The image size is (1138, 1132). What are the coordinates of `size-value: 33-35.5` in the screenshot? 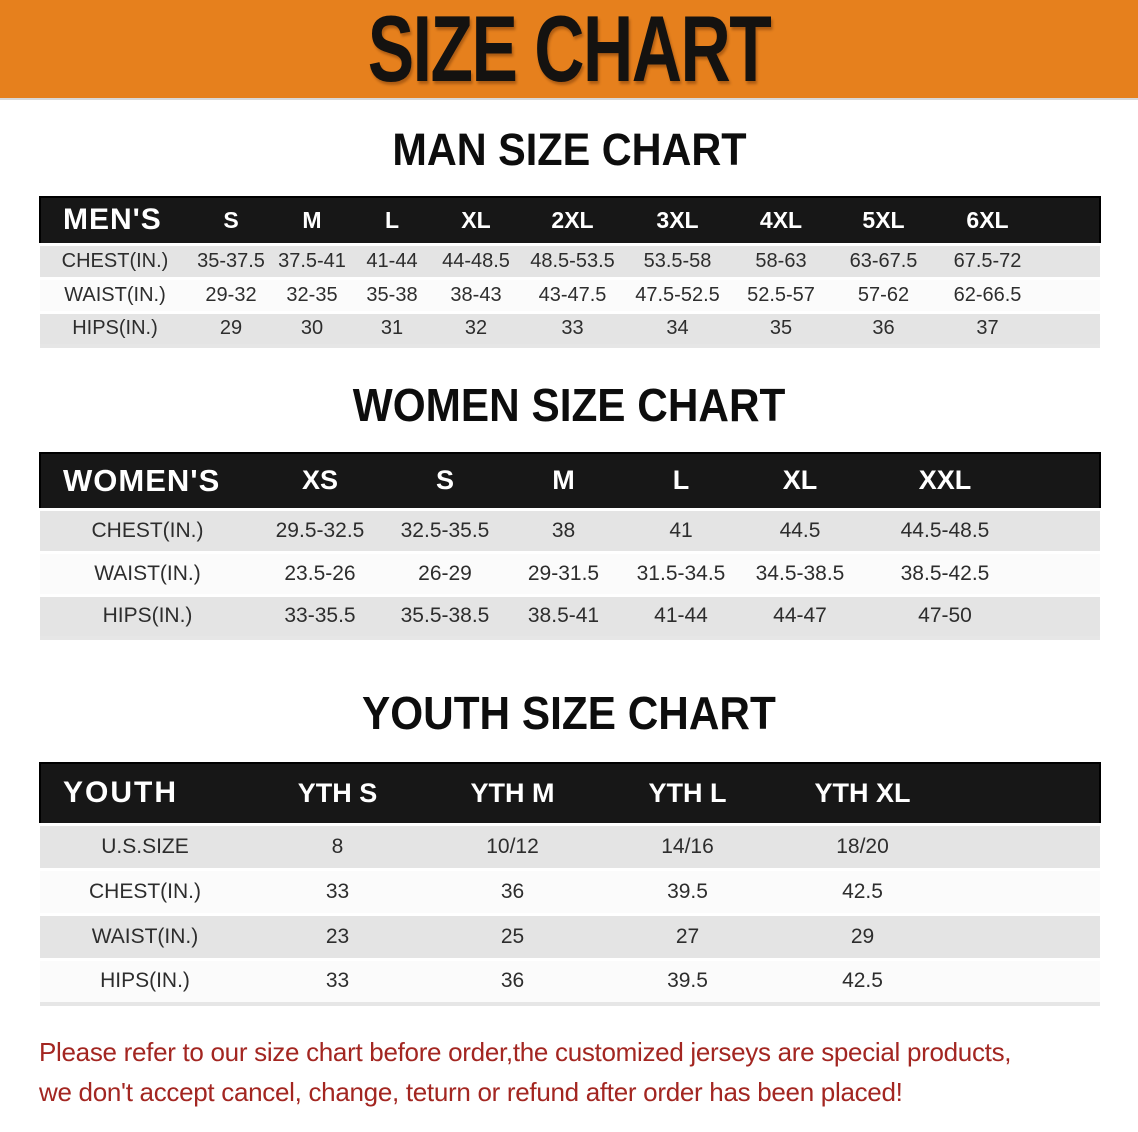 It's located at (320, 616).